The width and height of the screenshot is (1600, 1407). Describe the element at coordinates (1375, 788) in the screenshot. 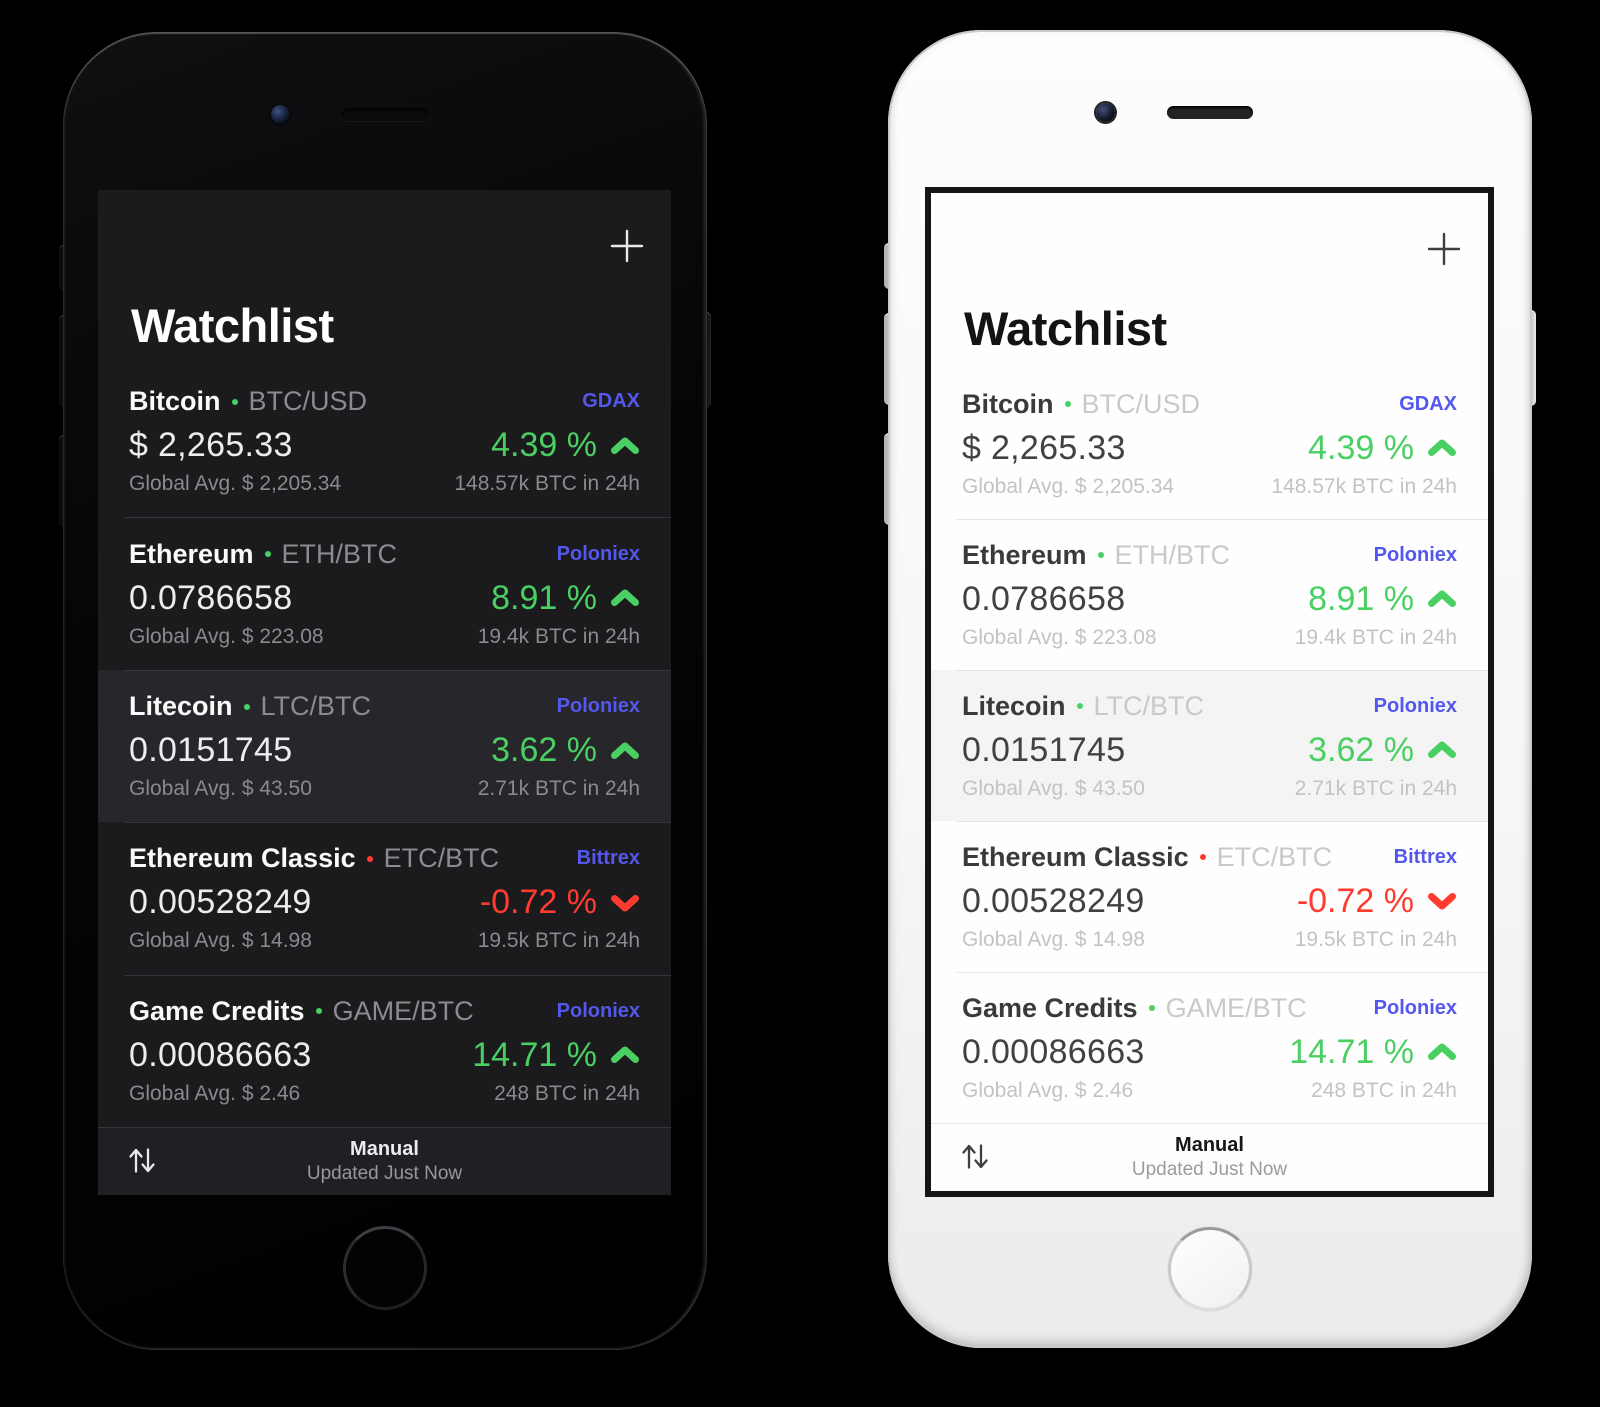

I see `volume-24h: 2.71k BTC in 24h` at that location.